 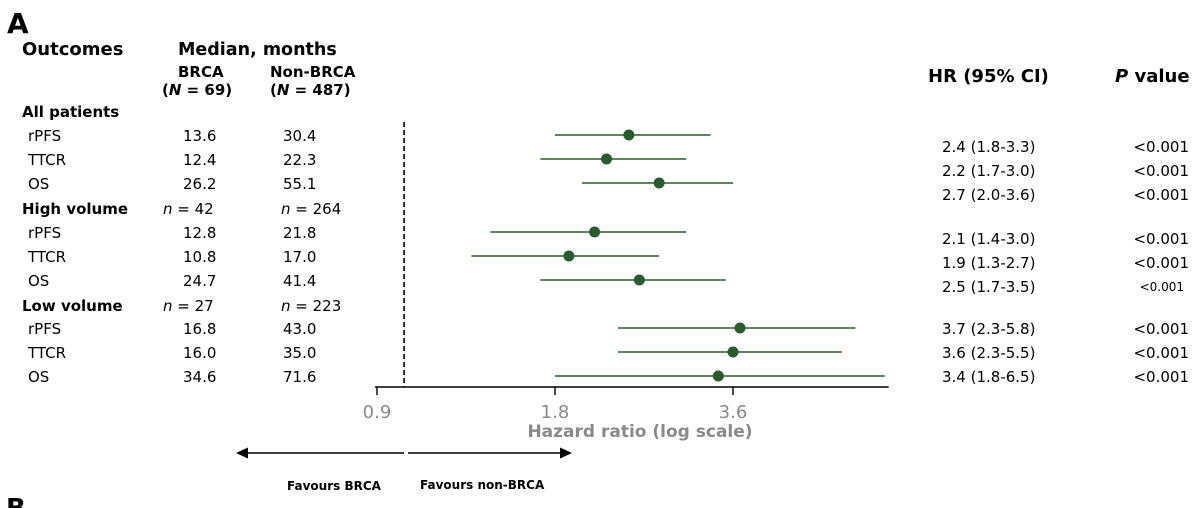 What do you see at coordinates (18, 23) in the screenshot?
I see `panel-label-a: A` at bounding box center [18, 23].